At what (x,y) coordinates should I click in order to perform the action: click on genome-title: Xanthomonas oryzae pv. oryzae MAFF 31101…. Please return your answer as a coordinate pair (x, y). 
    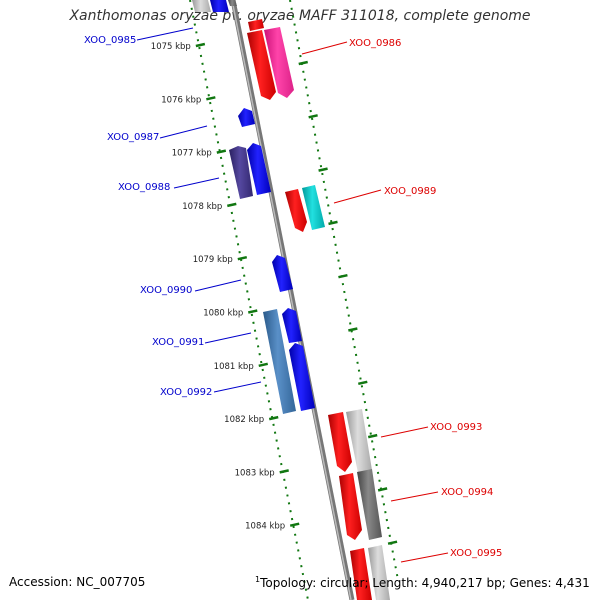
    Looking at the image, I should click on (300, 16).